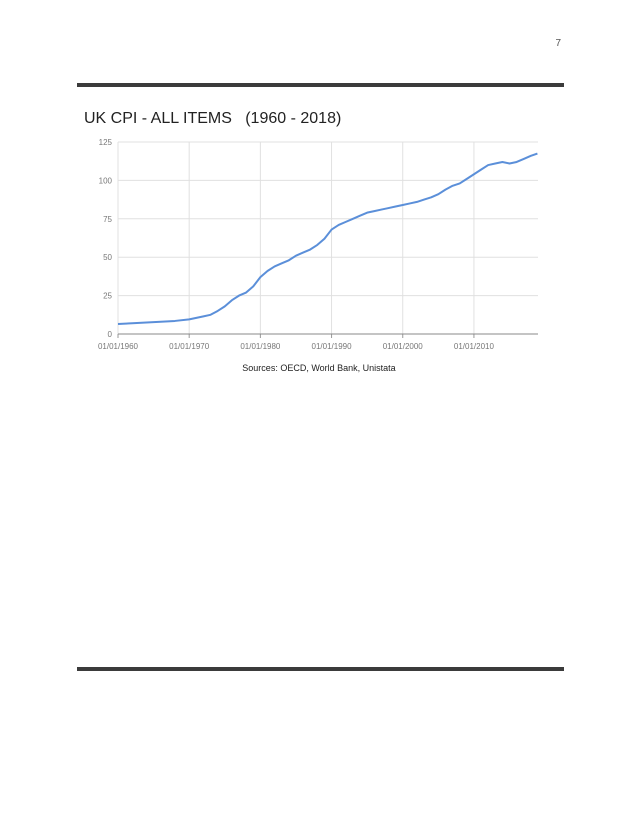 This screenshot has width=638, height=826. I want to click on source-note: Sources: OECD, World Bank, Unistata, so click(319, 368).